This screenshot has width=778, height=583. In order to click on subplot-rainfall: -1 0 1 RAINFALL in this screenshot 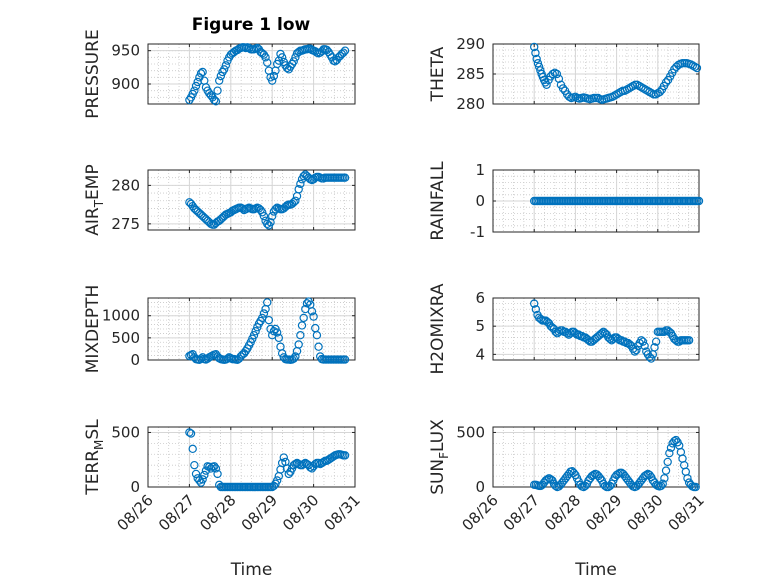, I will do `click(566, 201)`.